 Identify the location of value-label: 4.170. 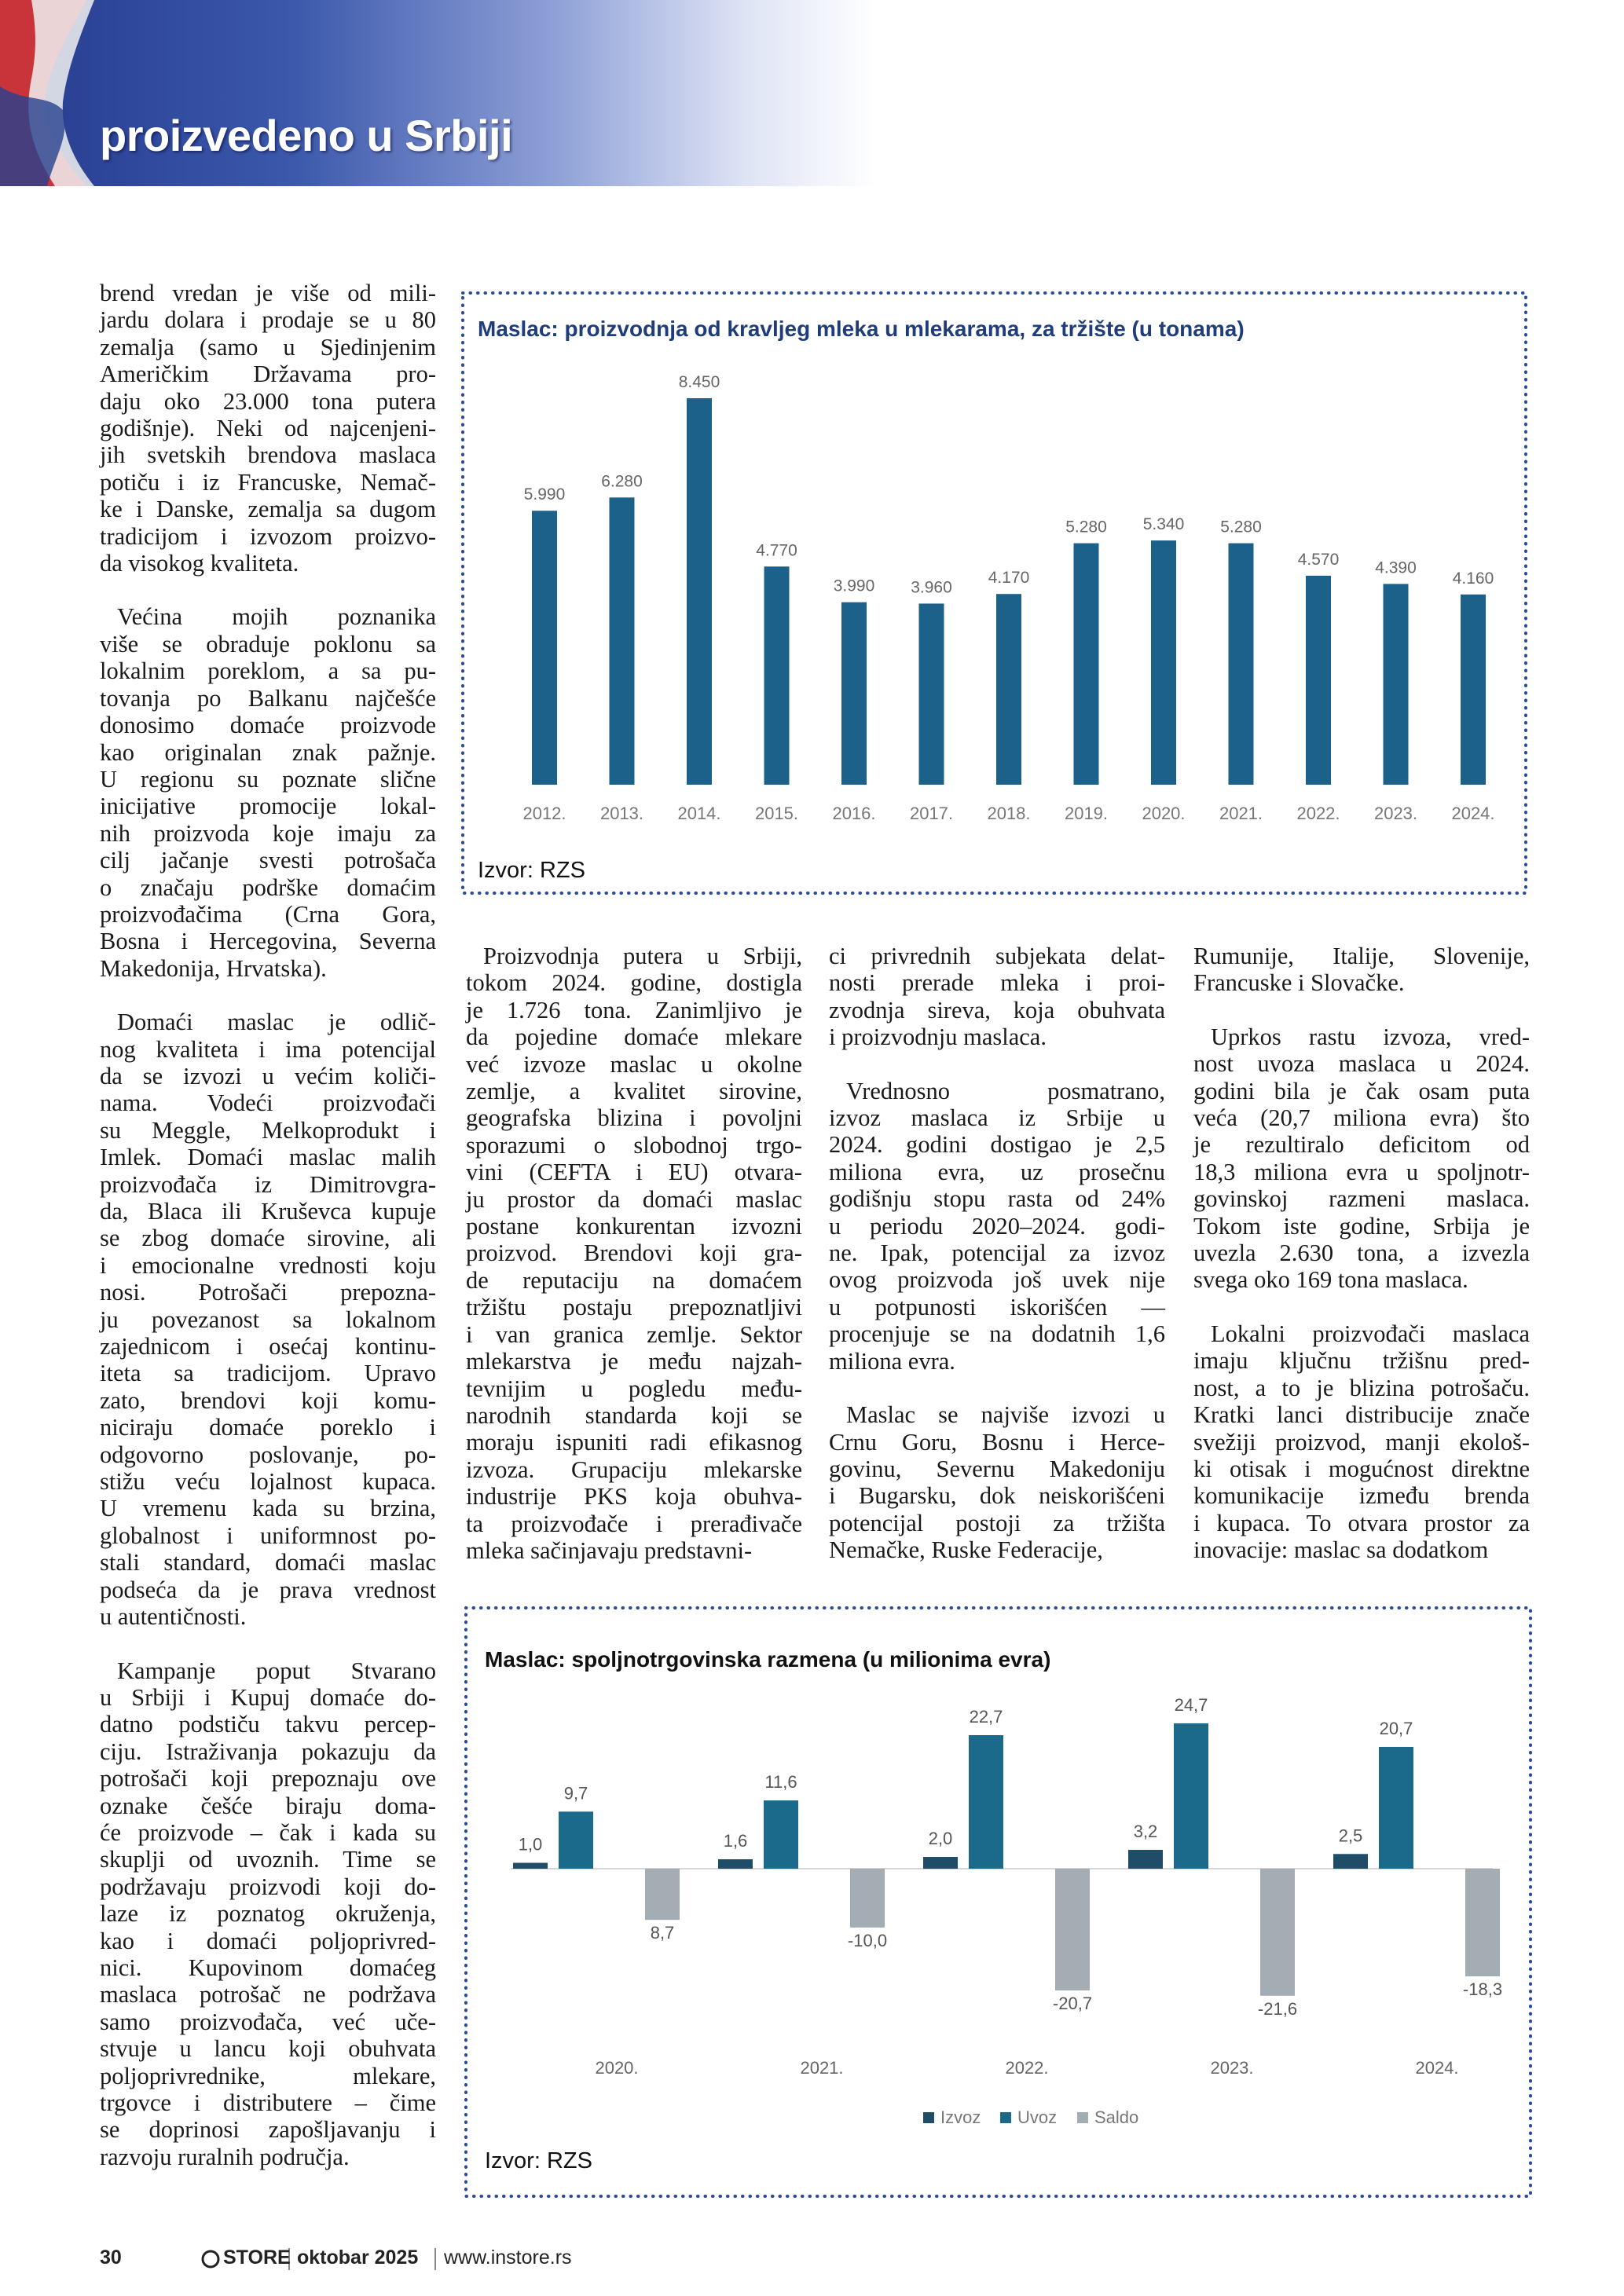
(1009, 578).